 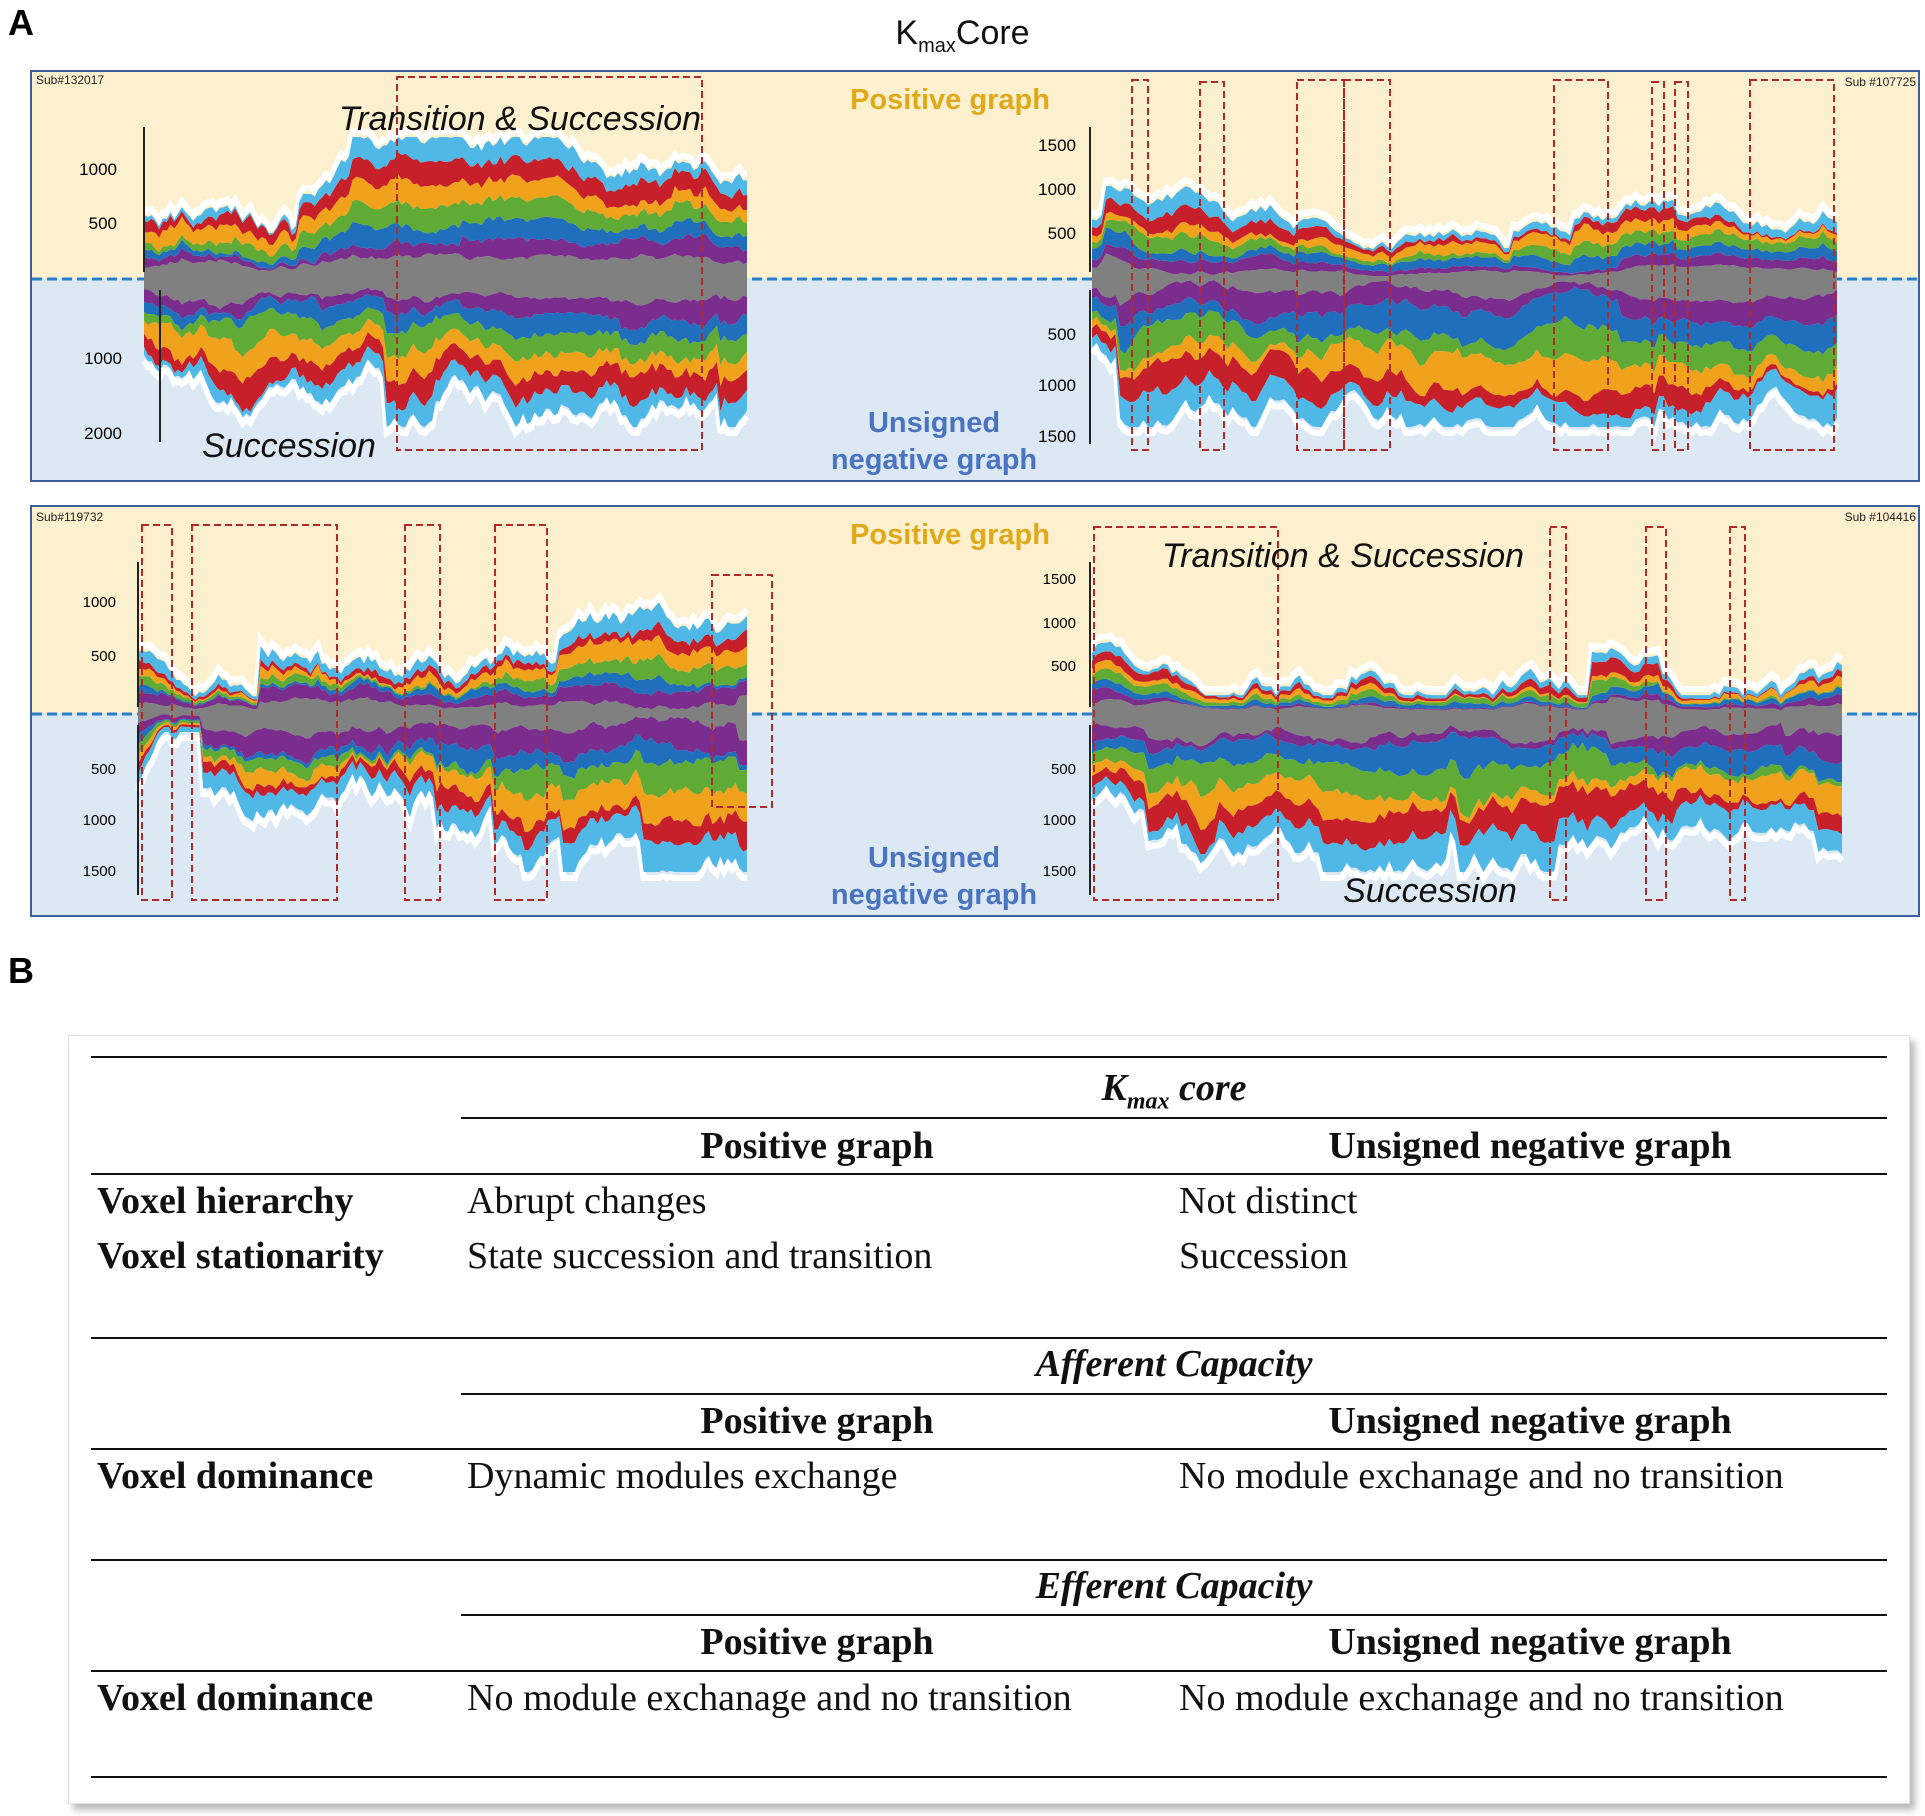 I want to click on subject-label: Sub#132017, so click(x=70, y=80).